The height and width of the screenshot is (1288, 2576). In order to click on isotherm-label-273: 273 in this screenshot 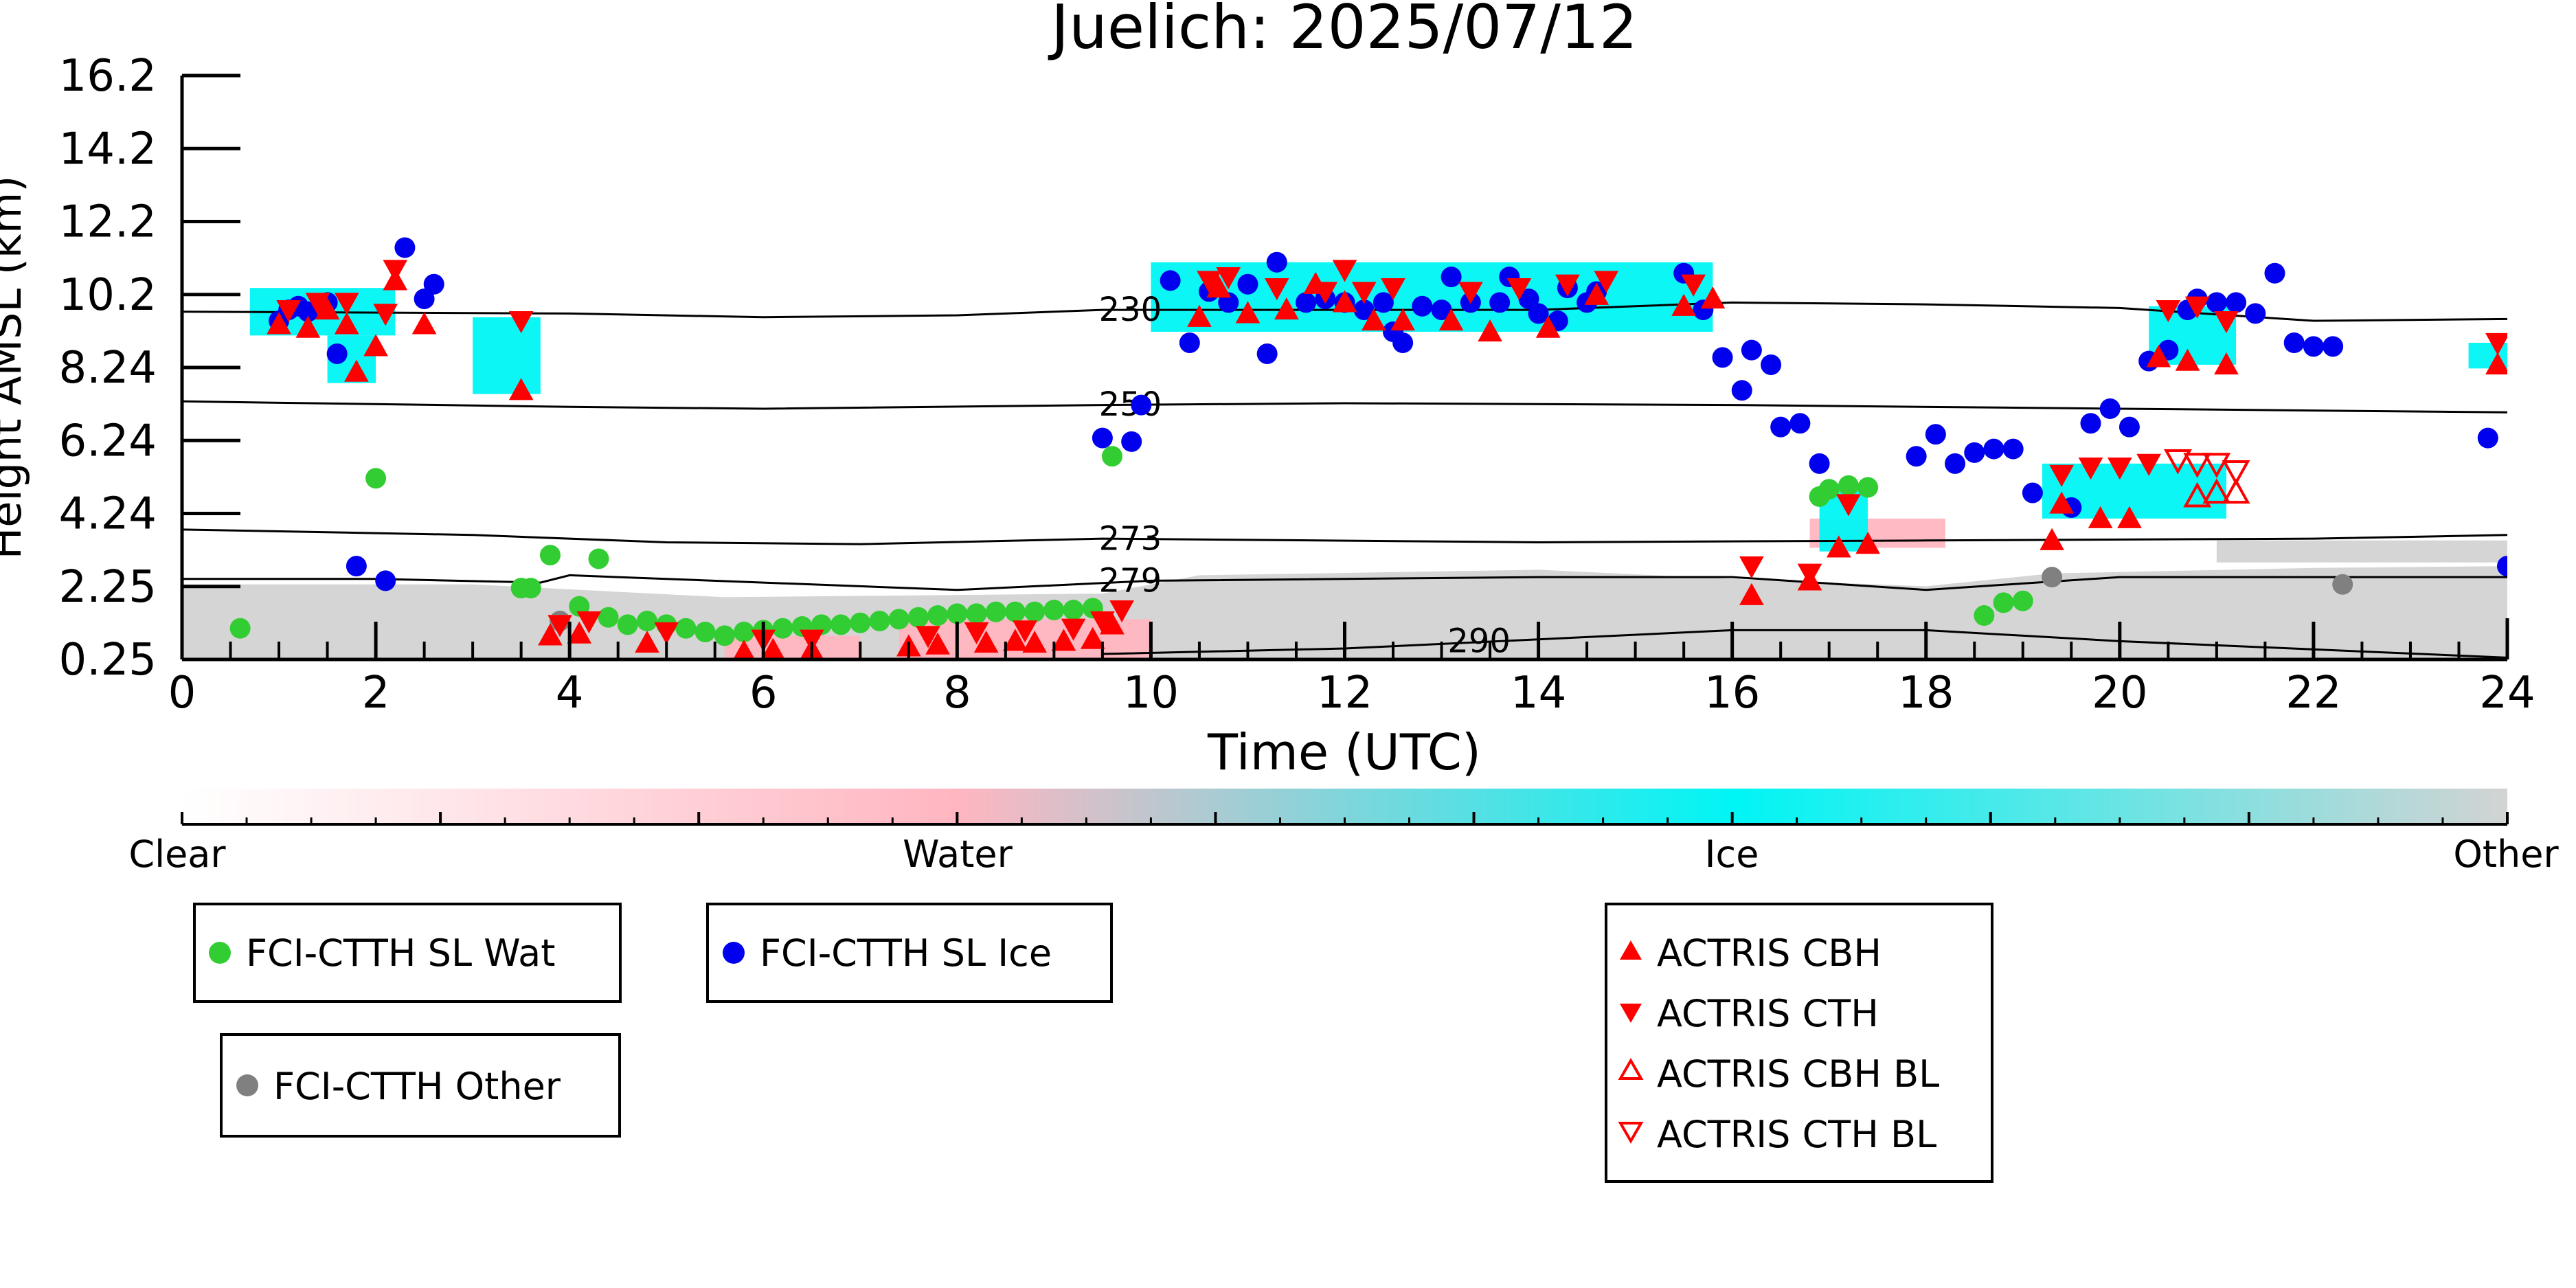, I will do `click(1130, 539)`.